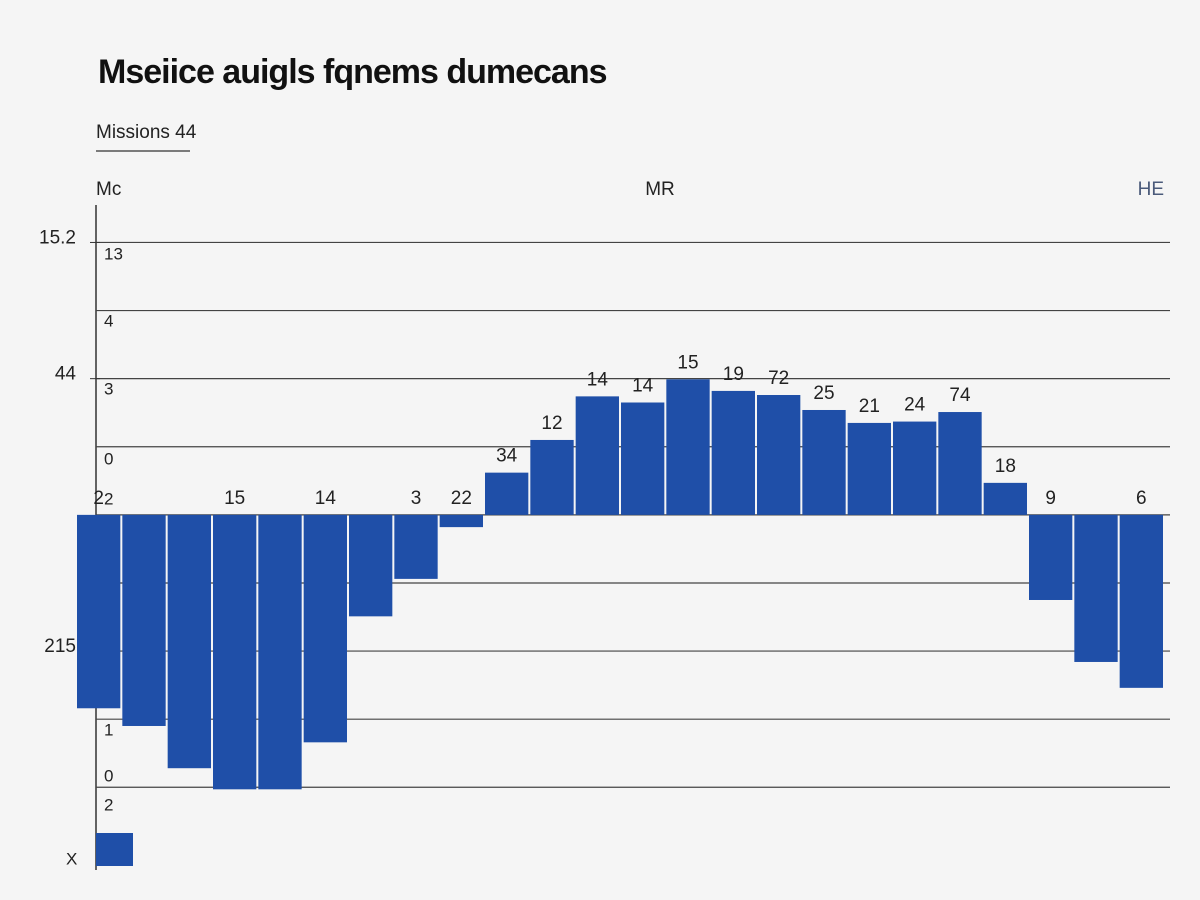 This screenshot has width=1200, height=900. What do you see at coordinates (461, 498) in the screenshot?
I see `bar-annotation: 22` at bounding box center [461, 498].